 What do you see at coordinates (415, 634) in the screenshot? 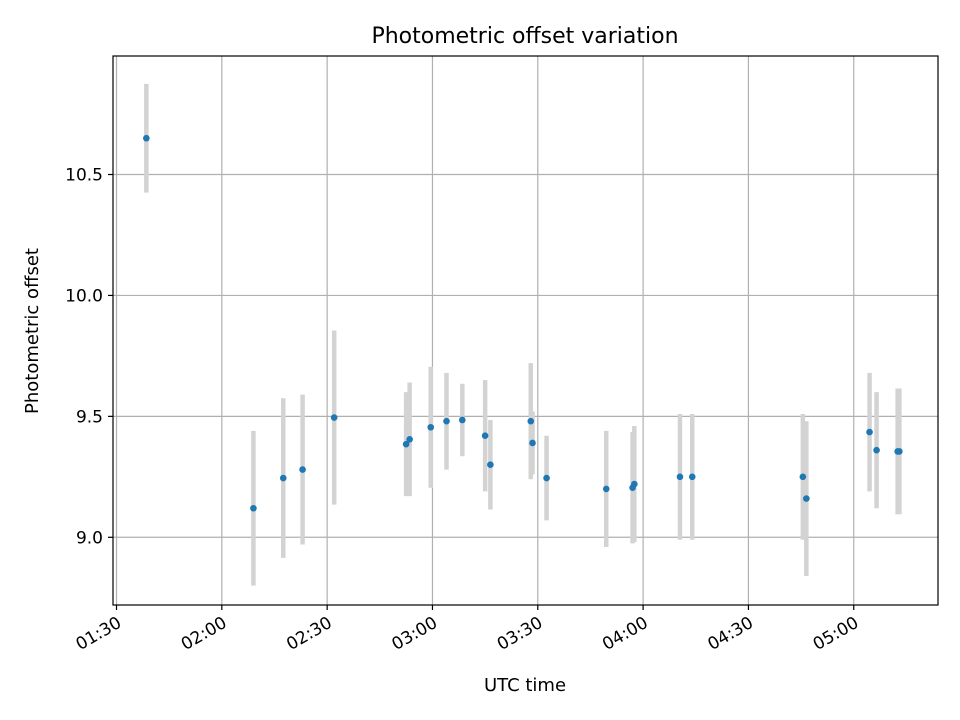
I see `x-tick-label: 03:00` at bounding box center [415, 634].